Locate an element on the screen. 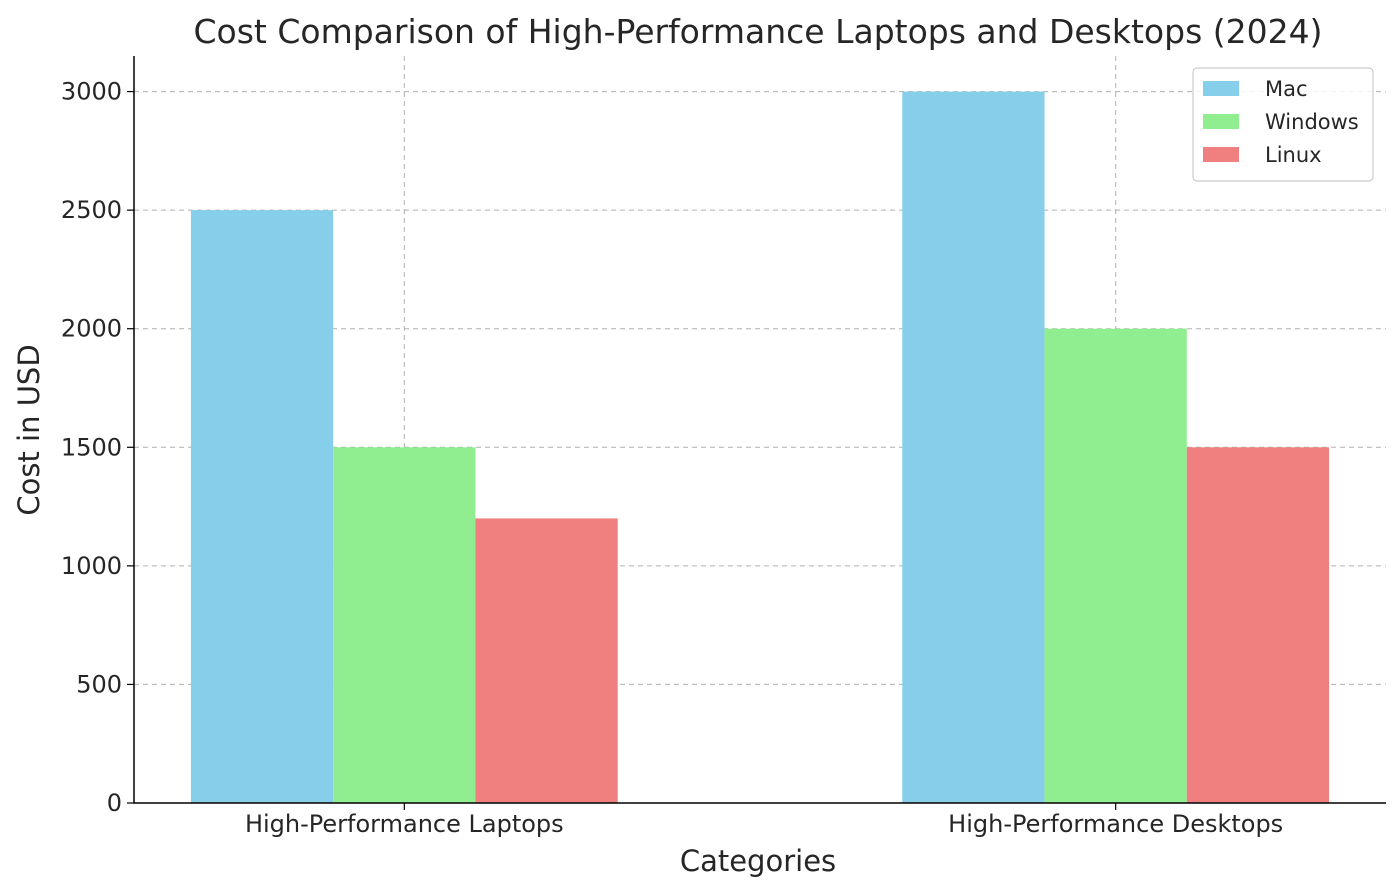 The width and height of the screenshot is (1400, 893). y-tick-label: 1500 is located at coordinates (91, 447).